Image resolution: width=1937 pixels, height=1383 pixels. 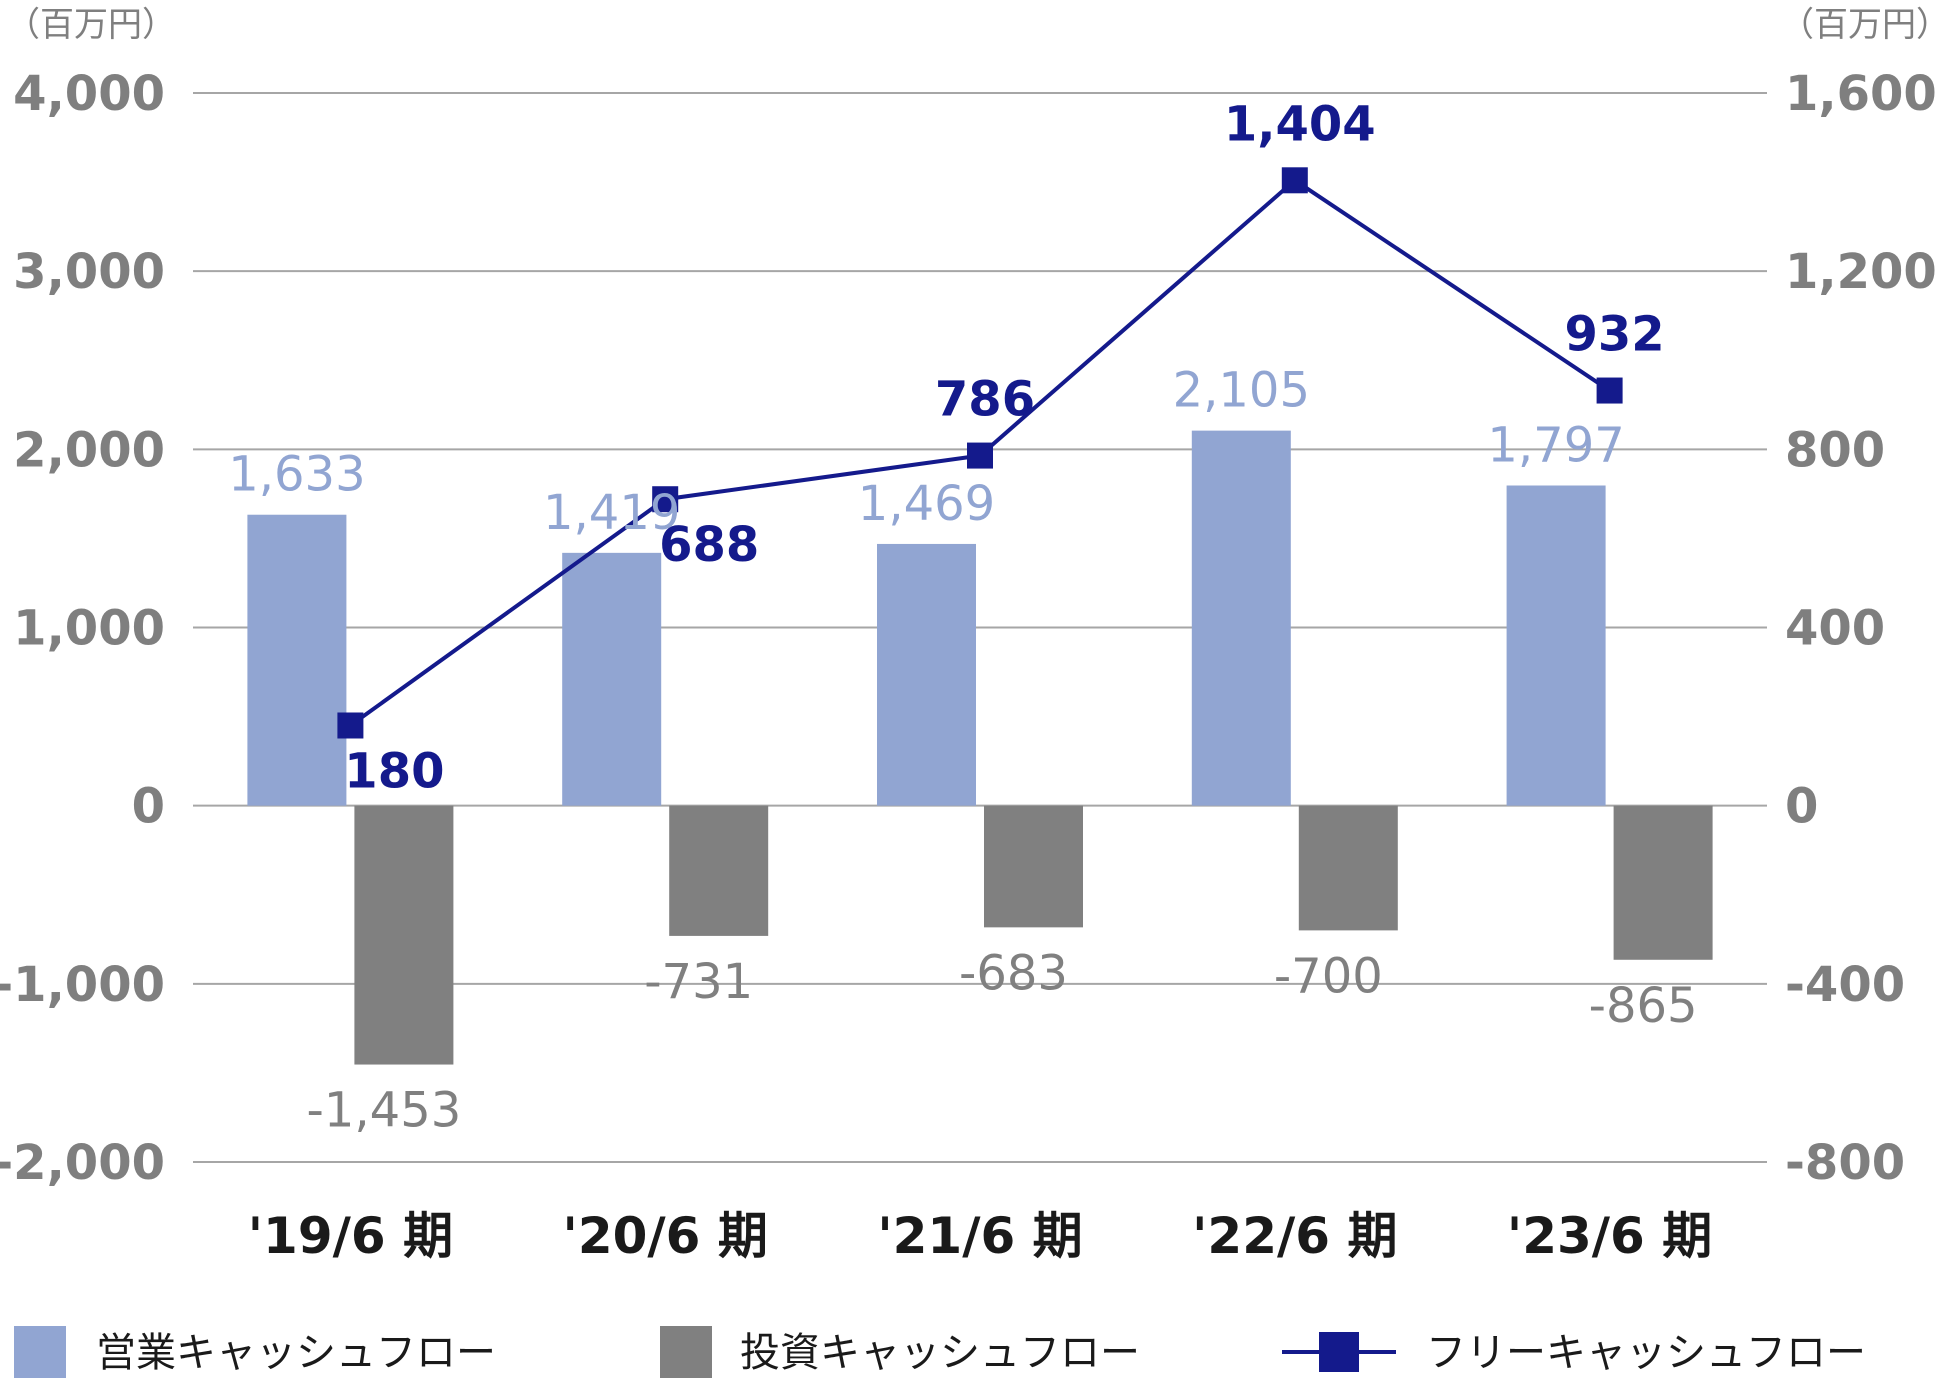 I want to click on right-axis-tick-label: 1,200, so click(x=1861, y=272).